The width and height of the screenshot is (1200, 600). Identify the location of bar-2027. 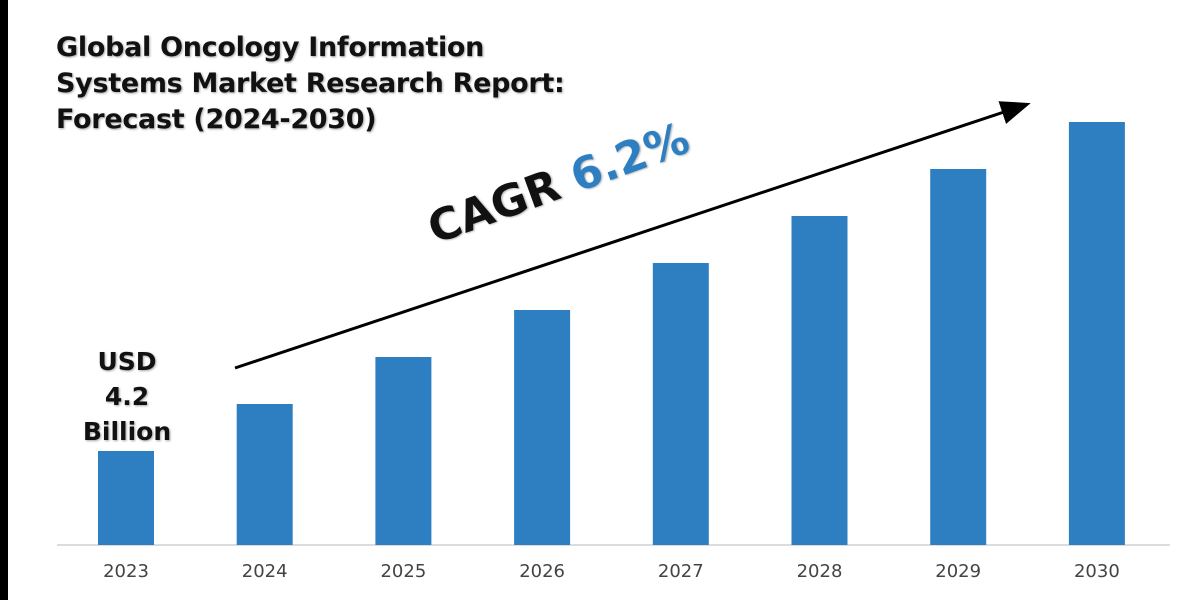
(680, 404).